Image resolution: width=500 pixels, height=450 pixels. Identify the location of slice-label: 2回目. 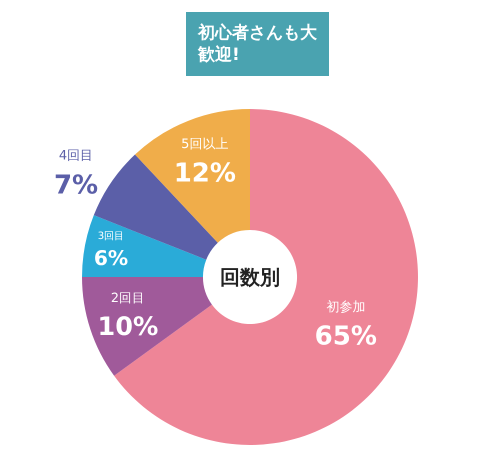
(127, 298).